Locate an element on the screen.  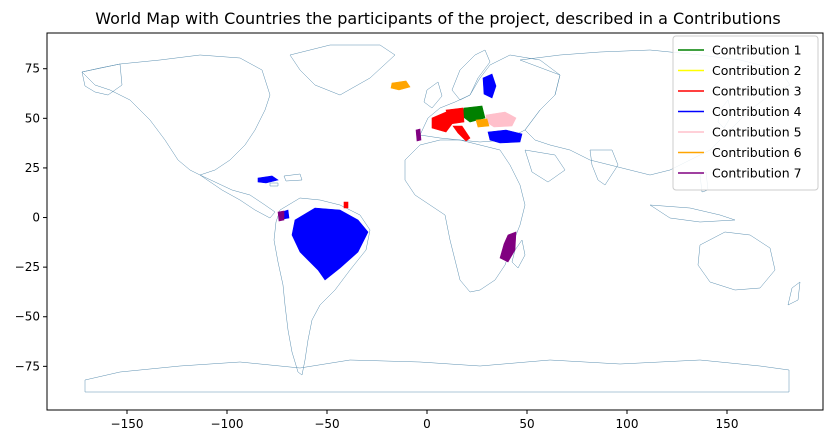
y-tick-label: 0 is located at coordinates (36, 218).